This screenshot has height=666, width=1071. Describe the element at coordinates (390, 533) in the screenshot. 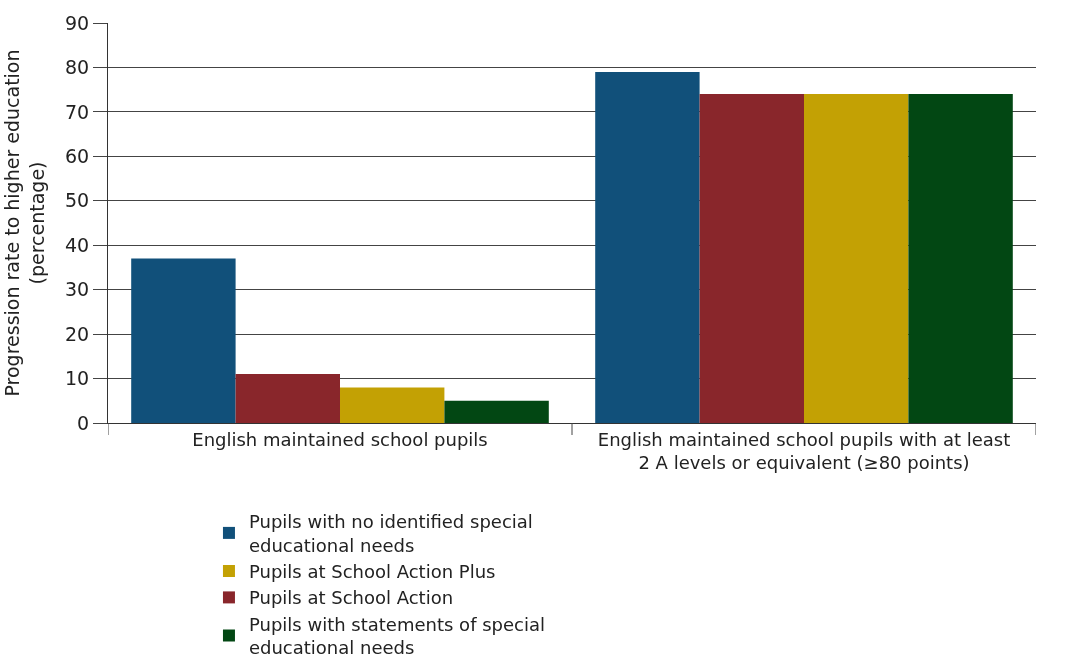

I see `legend-label: Pupils with no identified special educational needs` at that location.